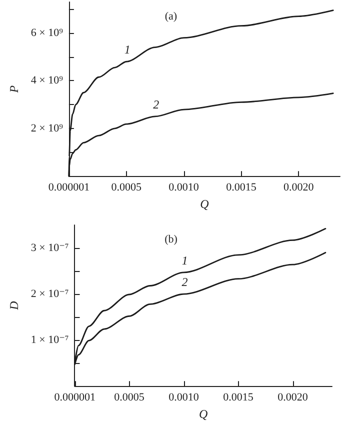  I want to click on text: (b), so click(171, 240).